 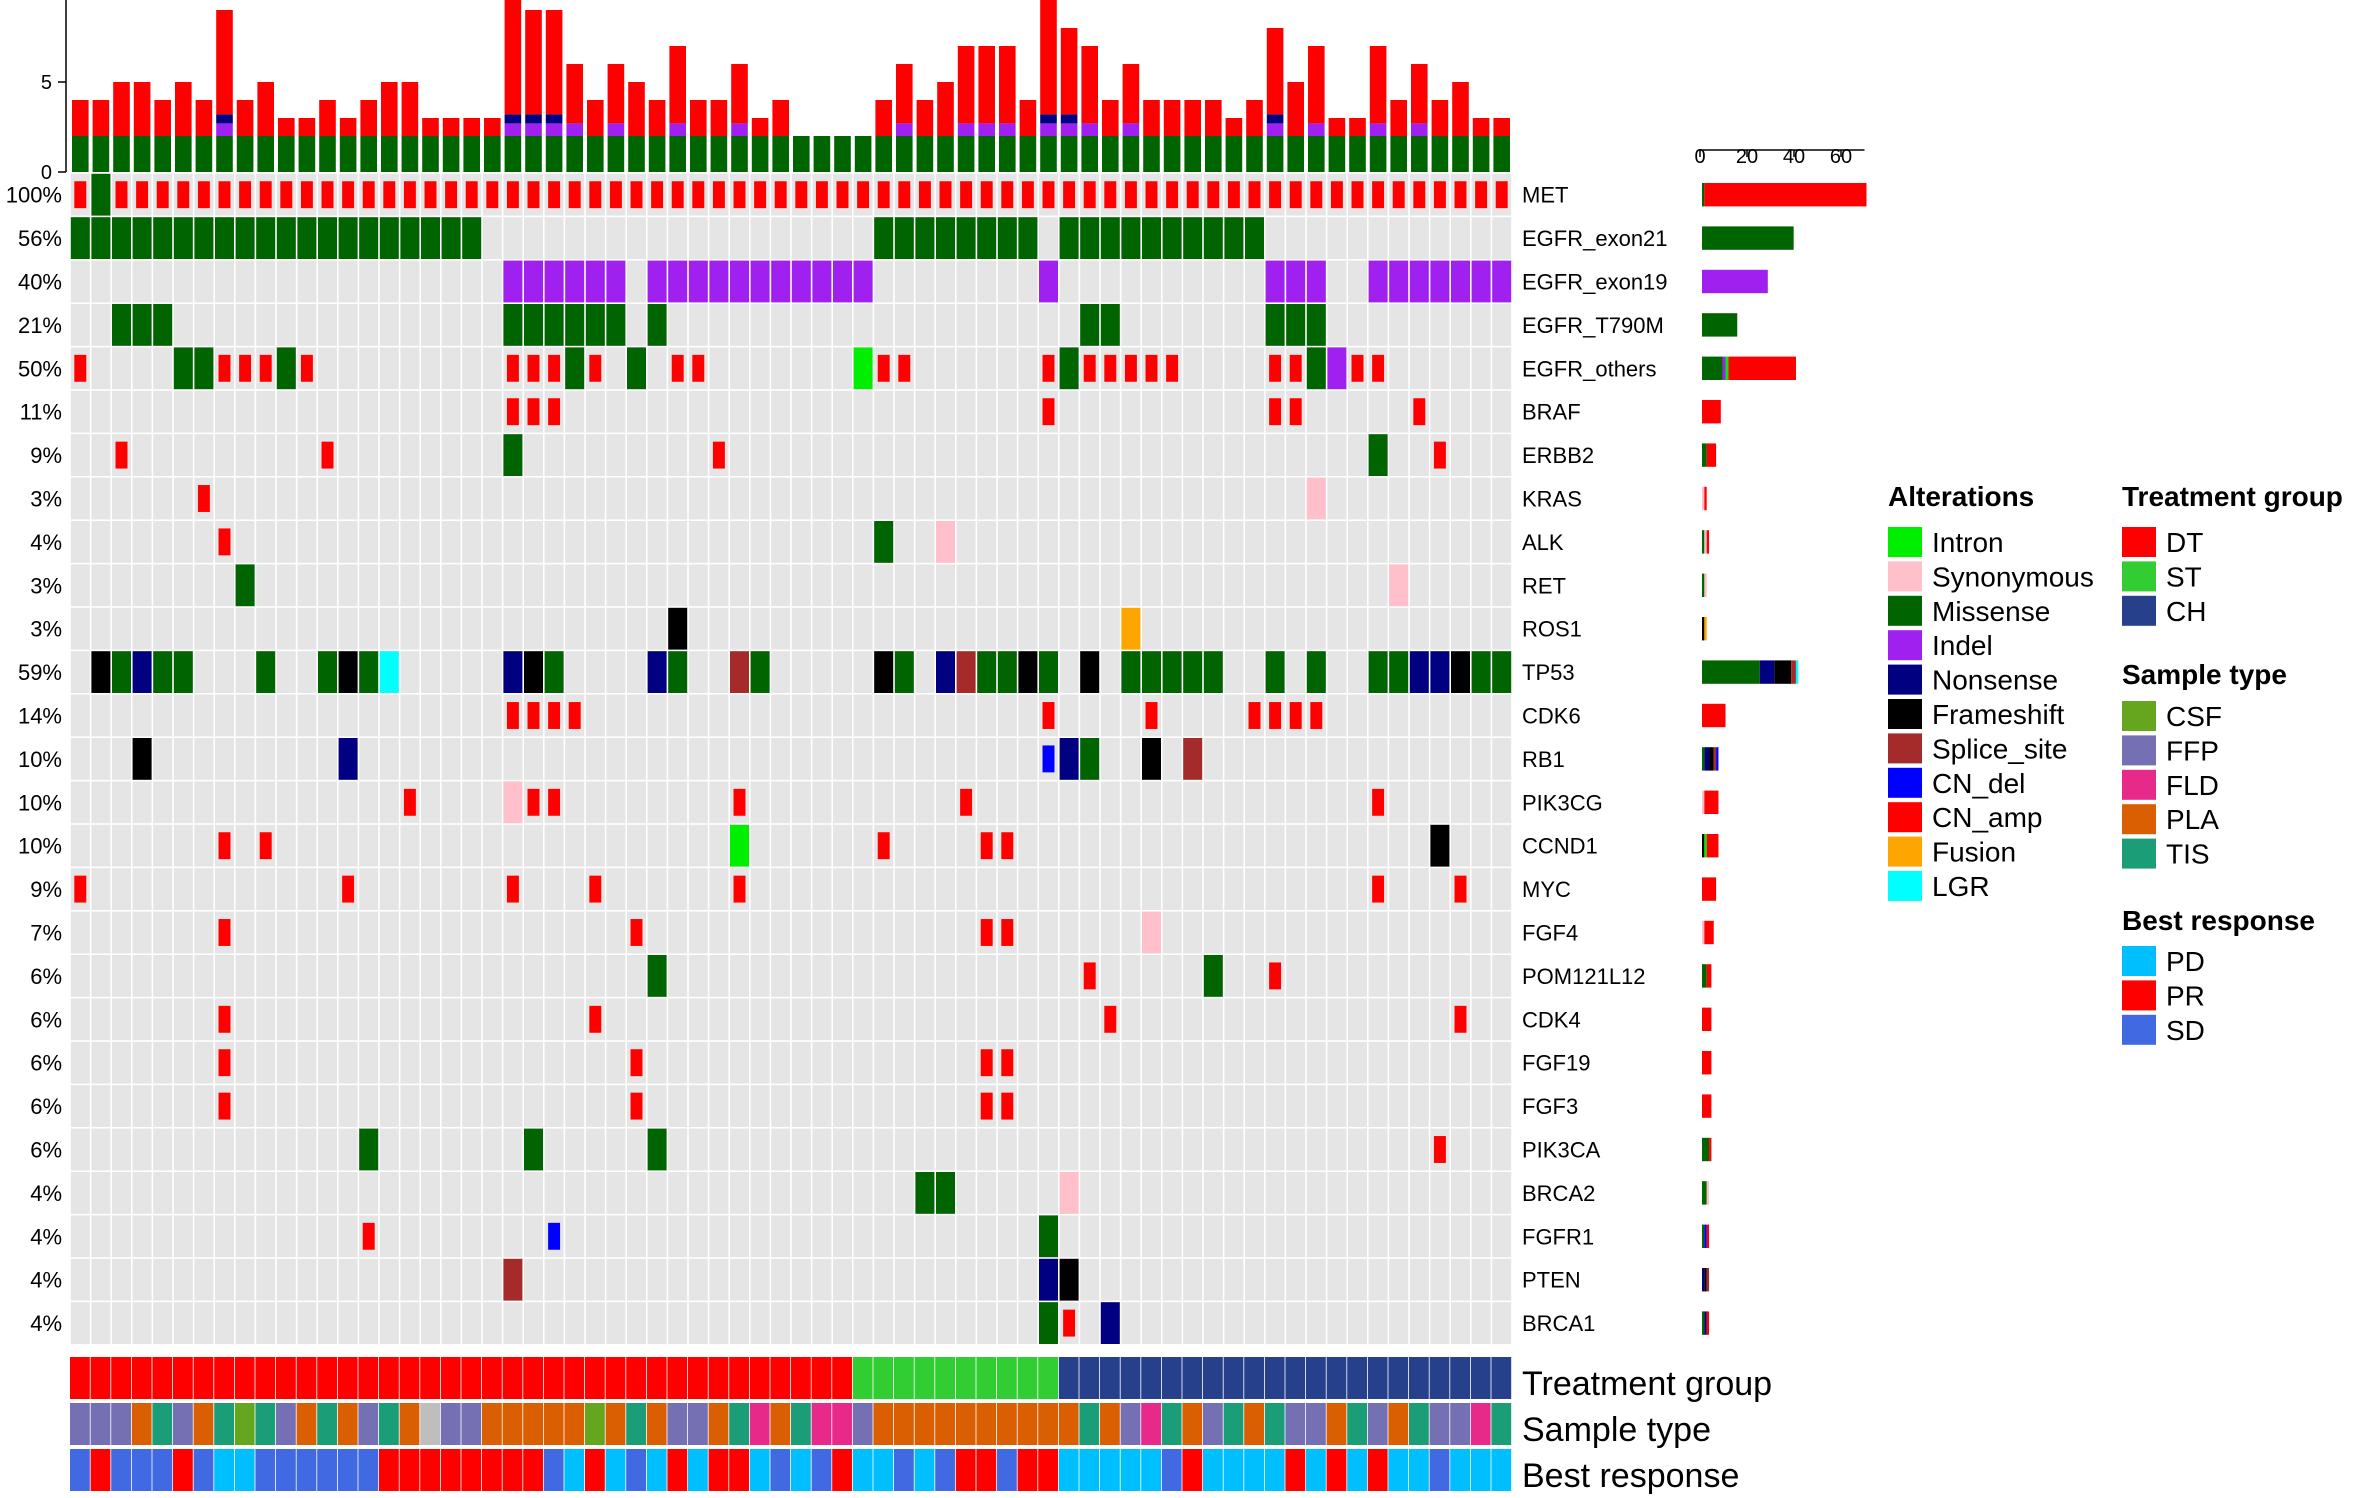 What do you see at coordinates (1703, 932) in the screenshot?
I see `count-bar-fgf4-synonymous` at bounding box center [1703, 932].